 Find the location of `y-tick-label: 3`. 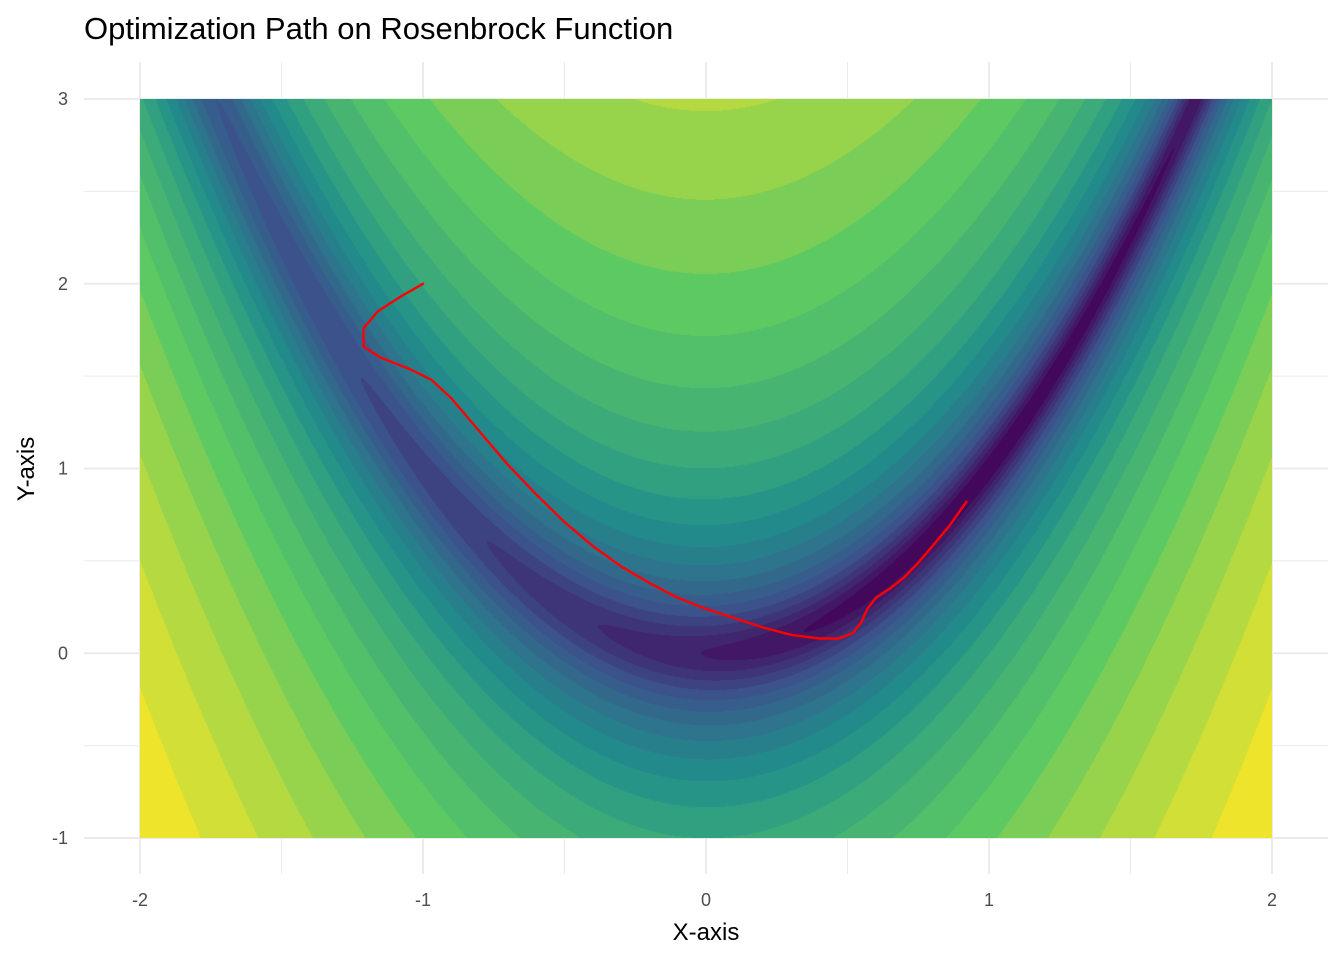

y-tick-label: 3 is located at coordinates (63, 99).